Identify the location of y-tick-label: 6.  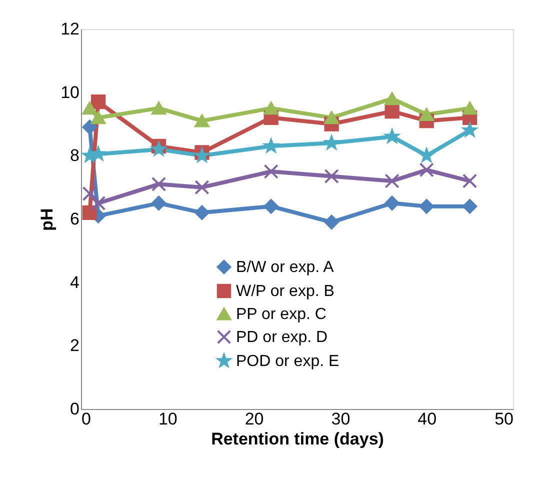
(75, 219).